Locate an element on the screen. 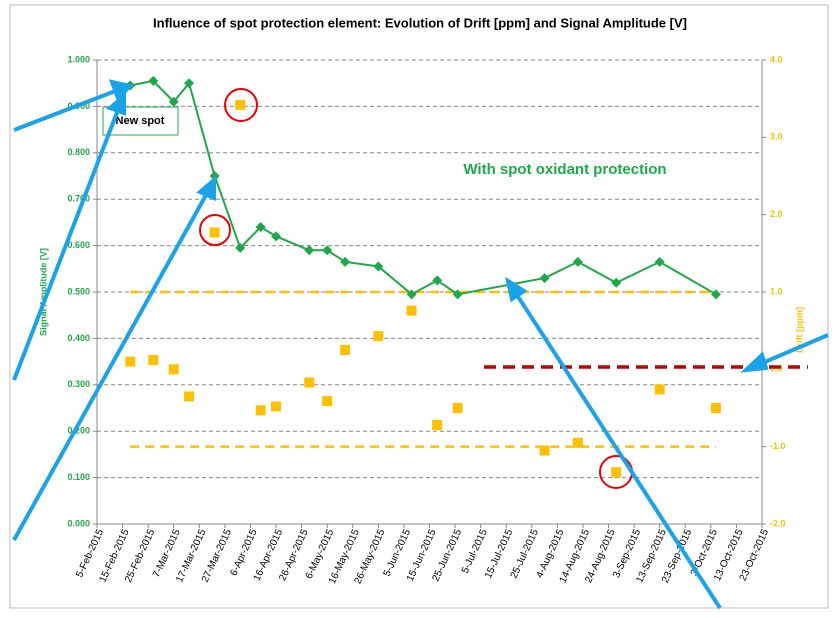 This screenshot has height=618, width=838. y2-tick-label: 4.0 is located at coordinates (776, 59).